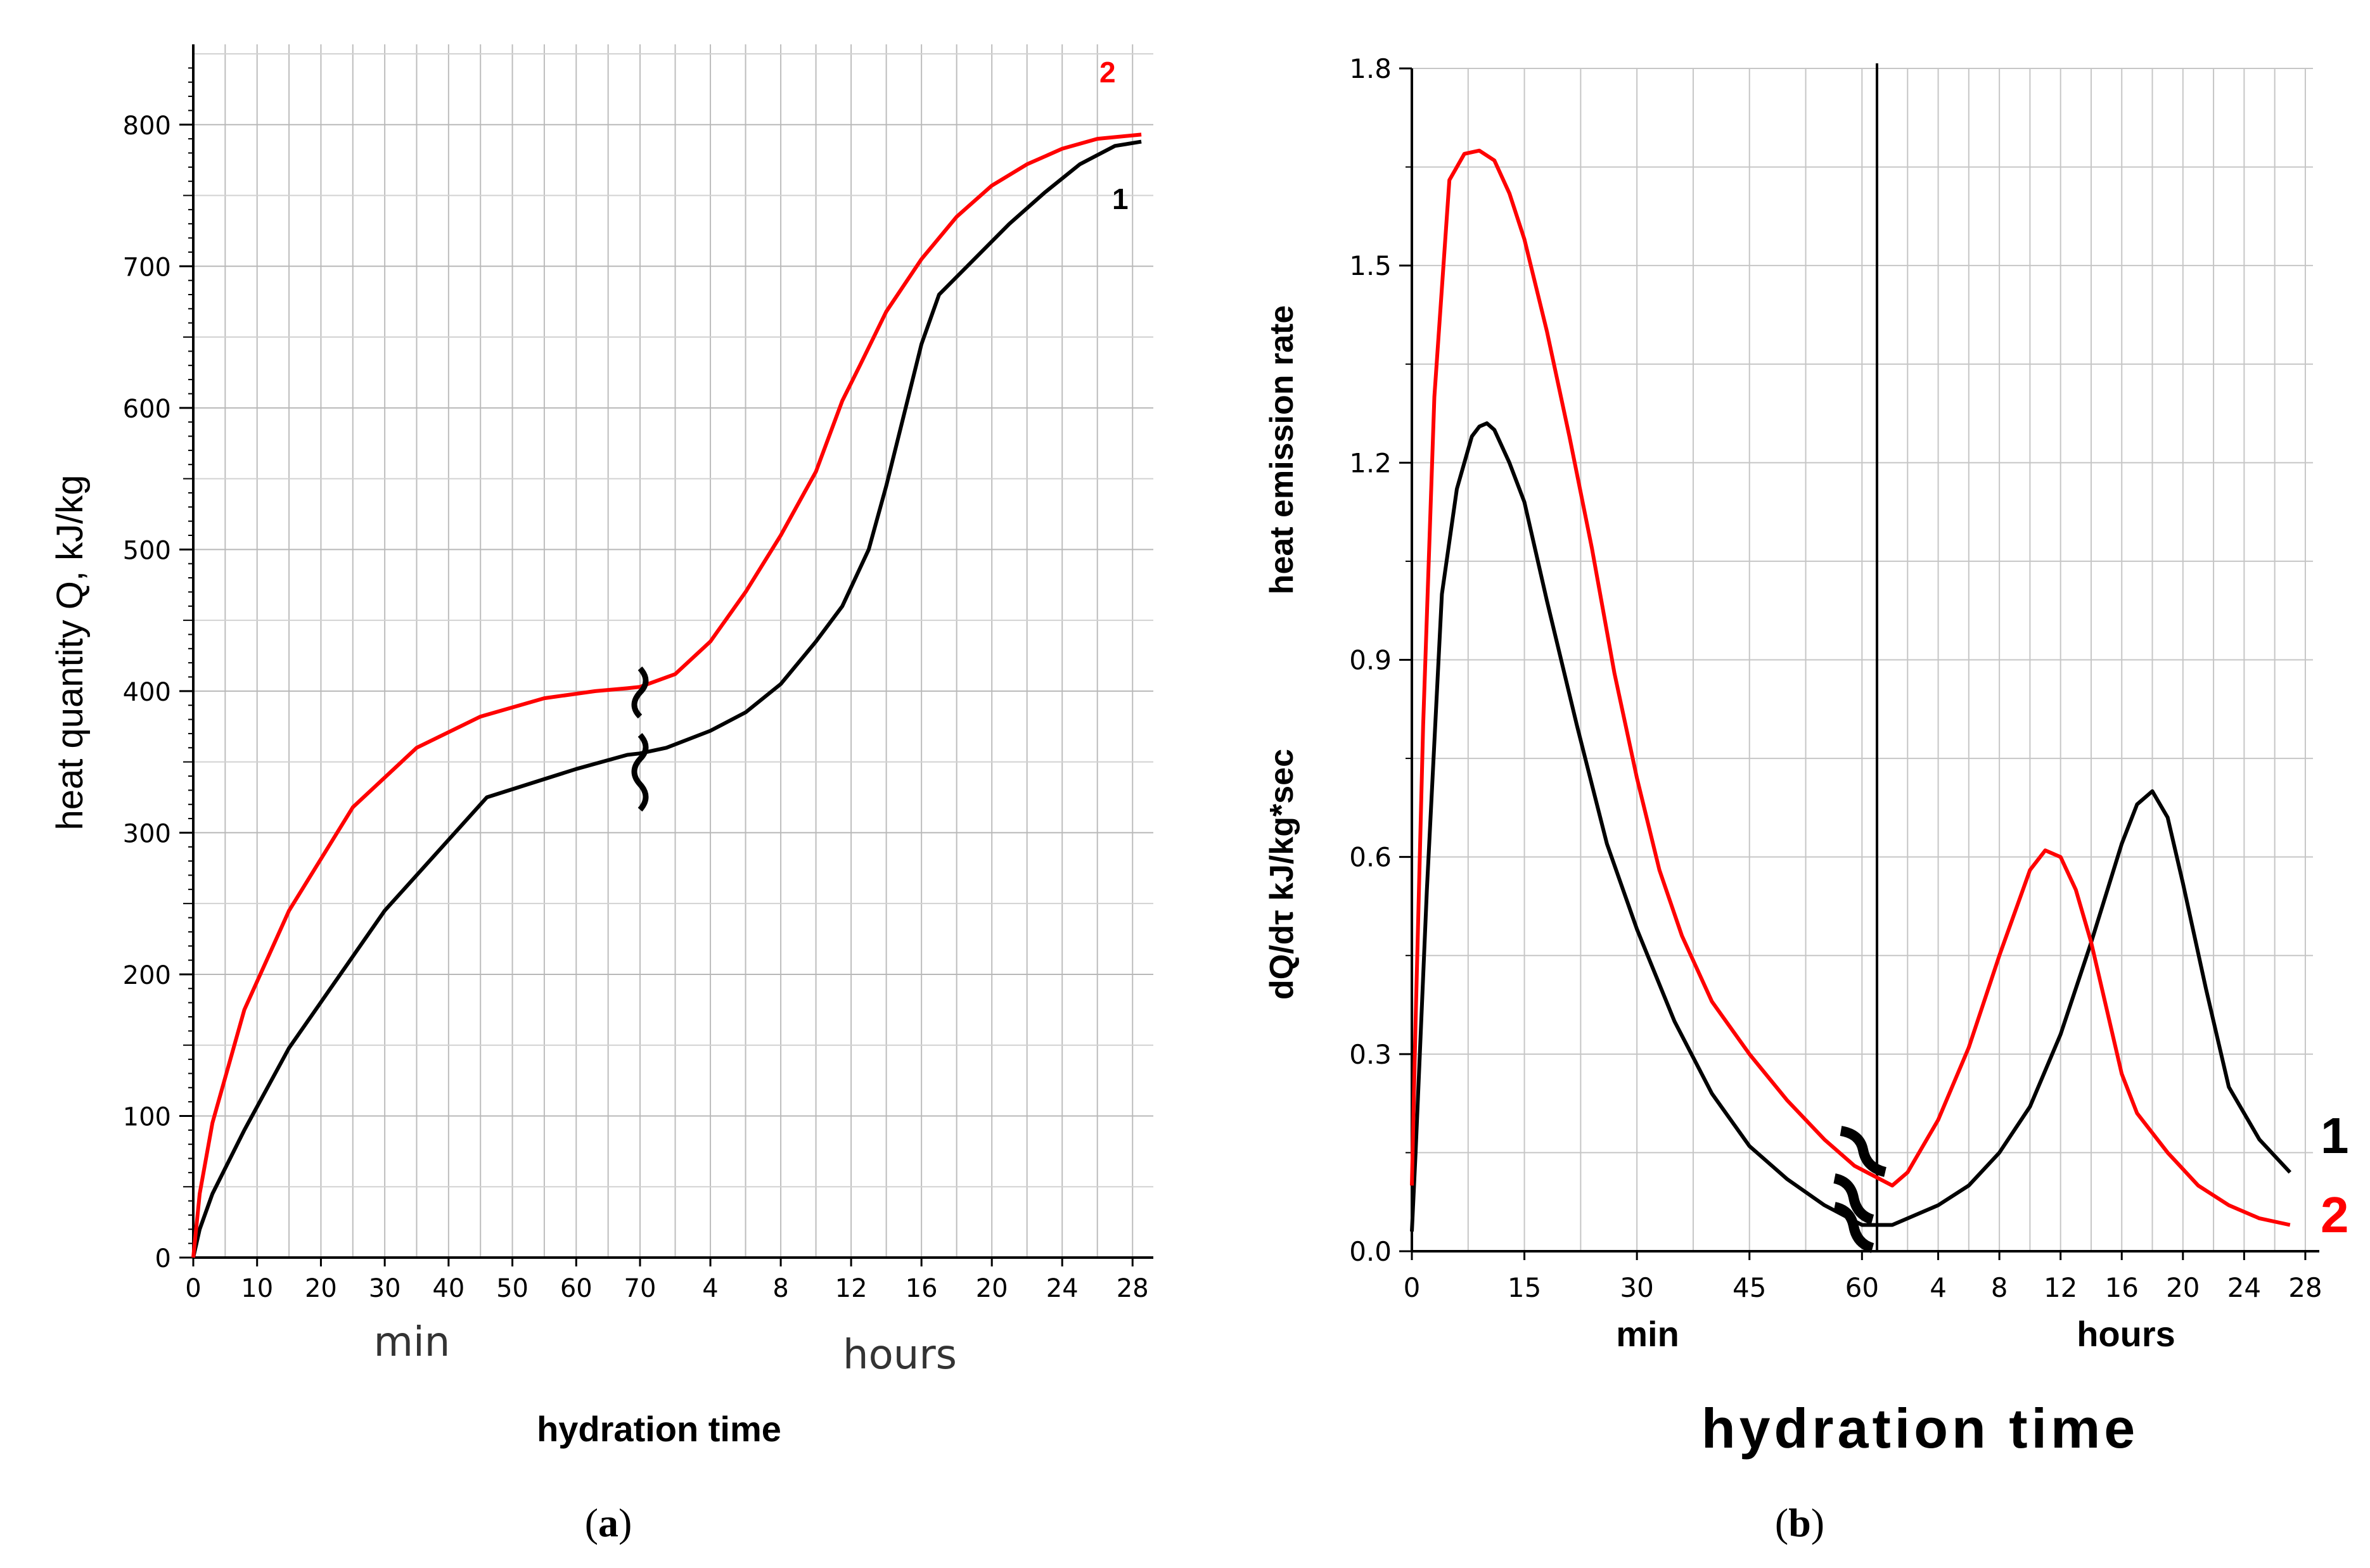 The width and height of the screenshot is (2370, 1568). I want to click on panel-a-caption: (a), so click(608, 1522).